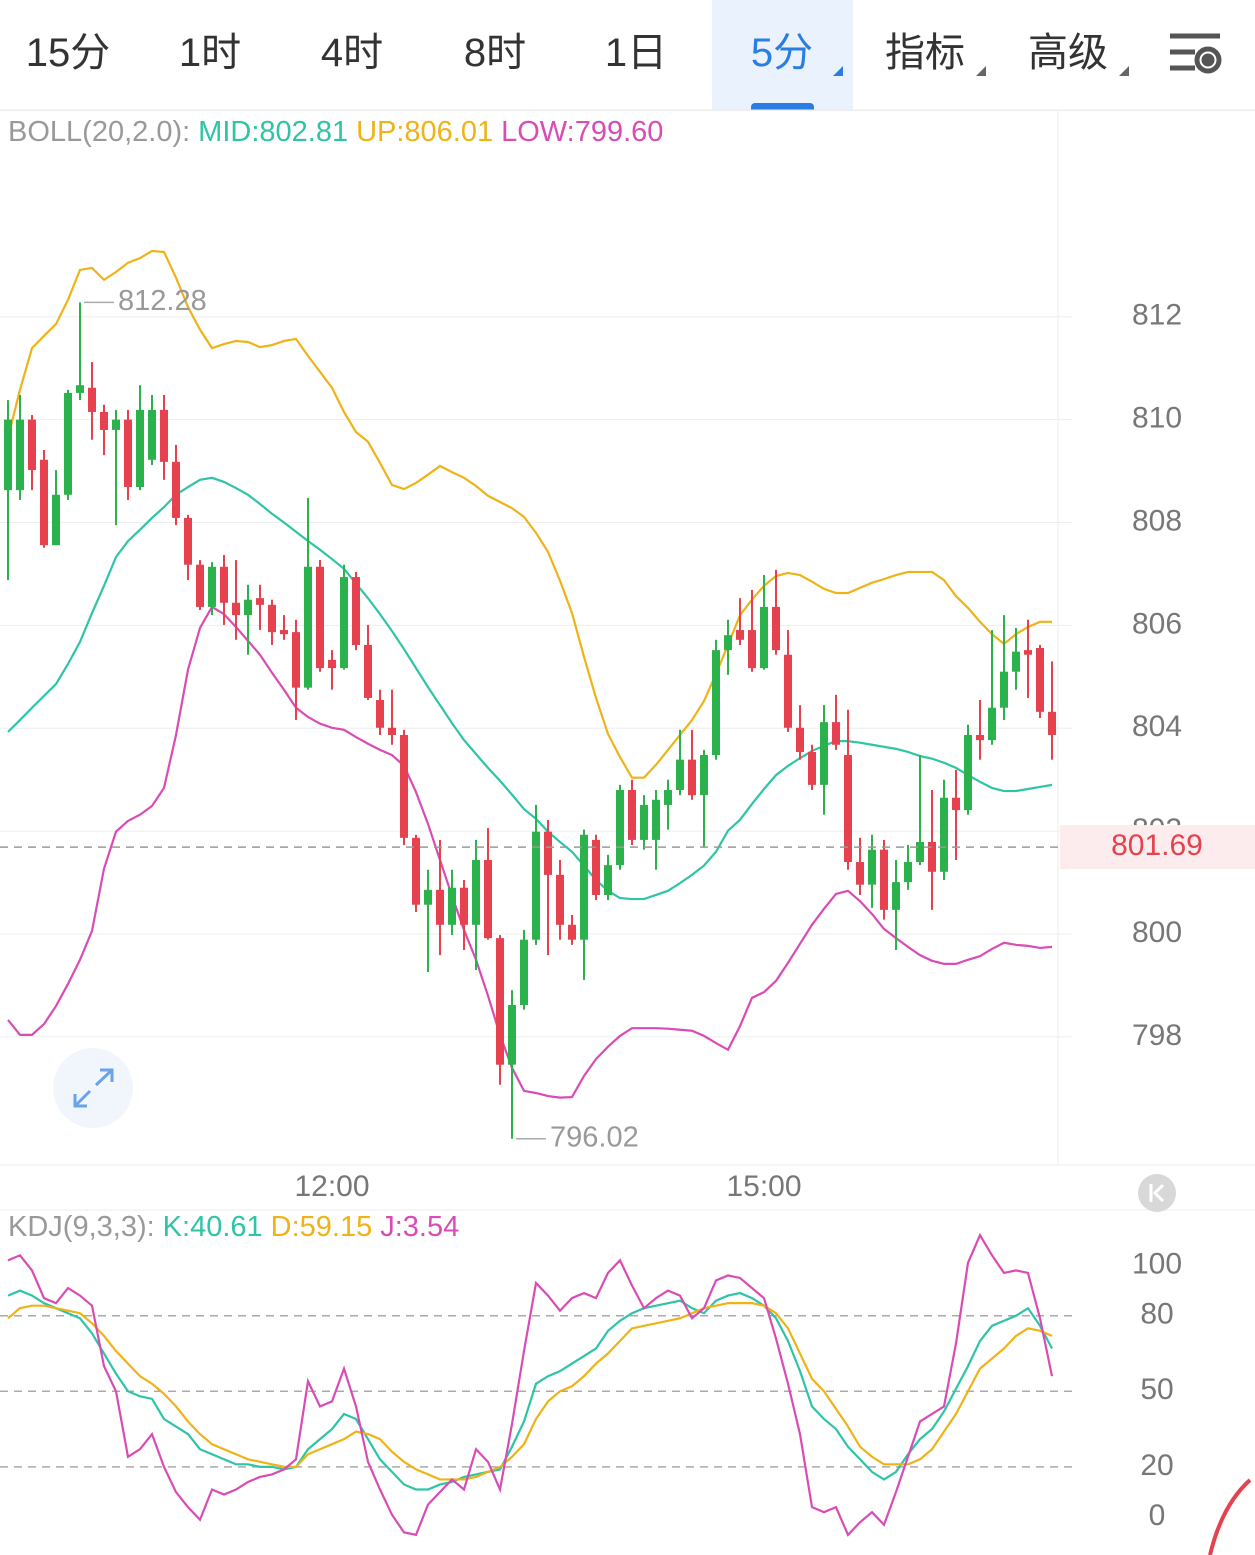 This screenshot has width=1255, height=1555. I want to click on tab: 5分, so click(782, 55).